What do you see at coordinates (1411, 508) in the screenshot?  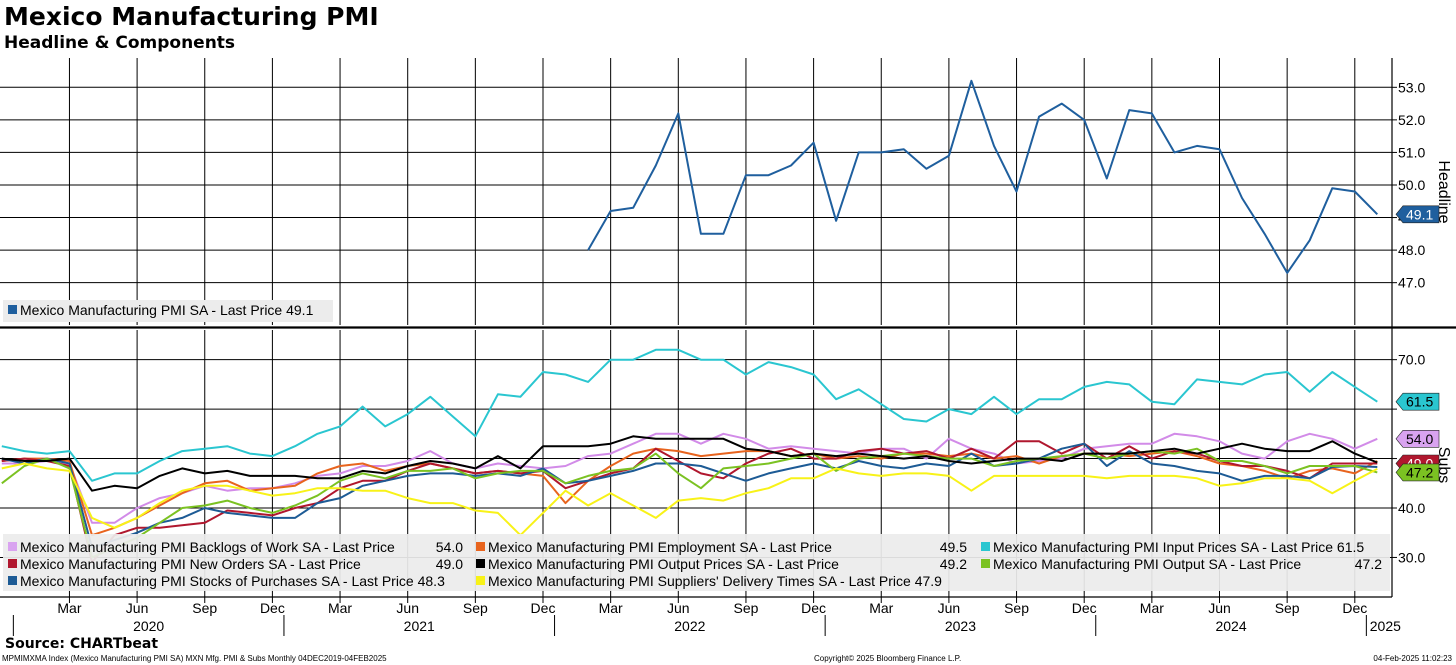 I see `y-tick-label: 40.0` at bounding box center [1411, 508].